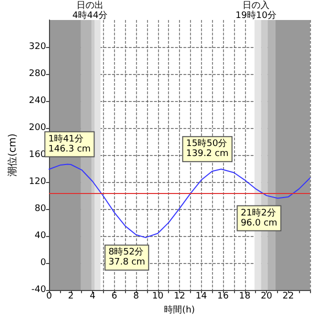 The image size is (320, 320). I want to click on annotation: 日の入 19時10分, so click(256, 10).